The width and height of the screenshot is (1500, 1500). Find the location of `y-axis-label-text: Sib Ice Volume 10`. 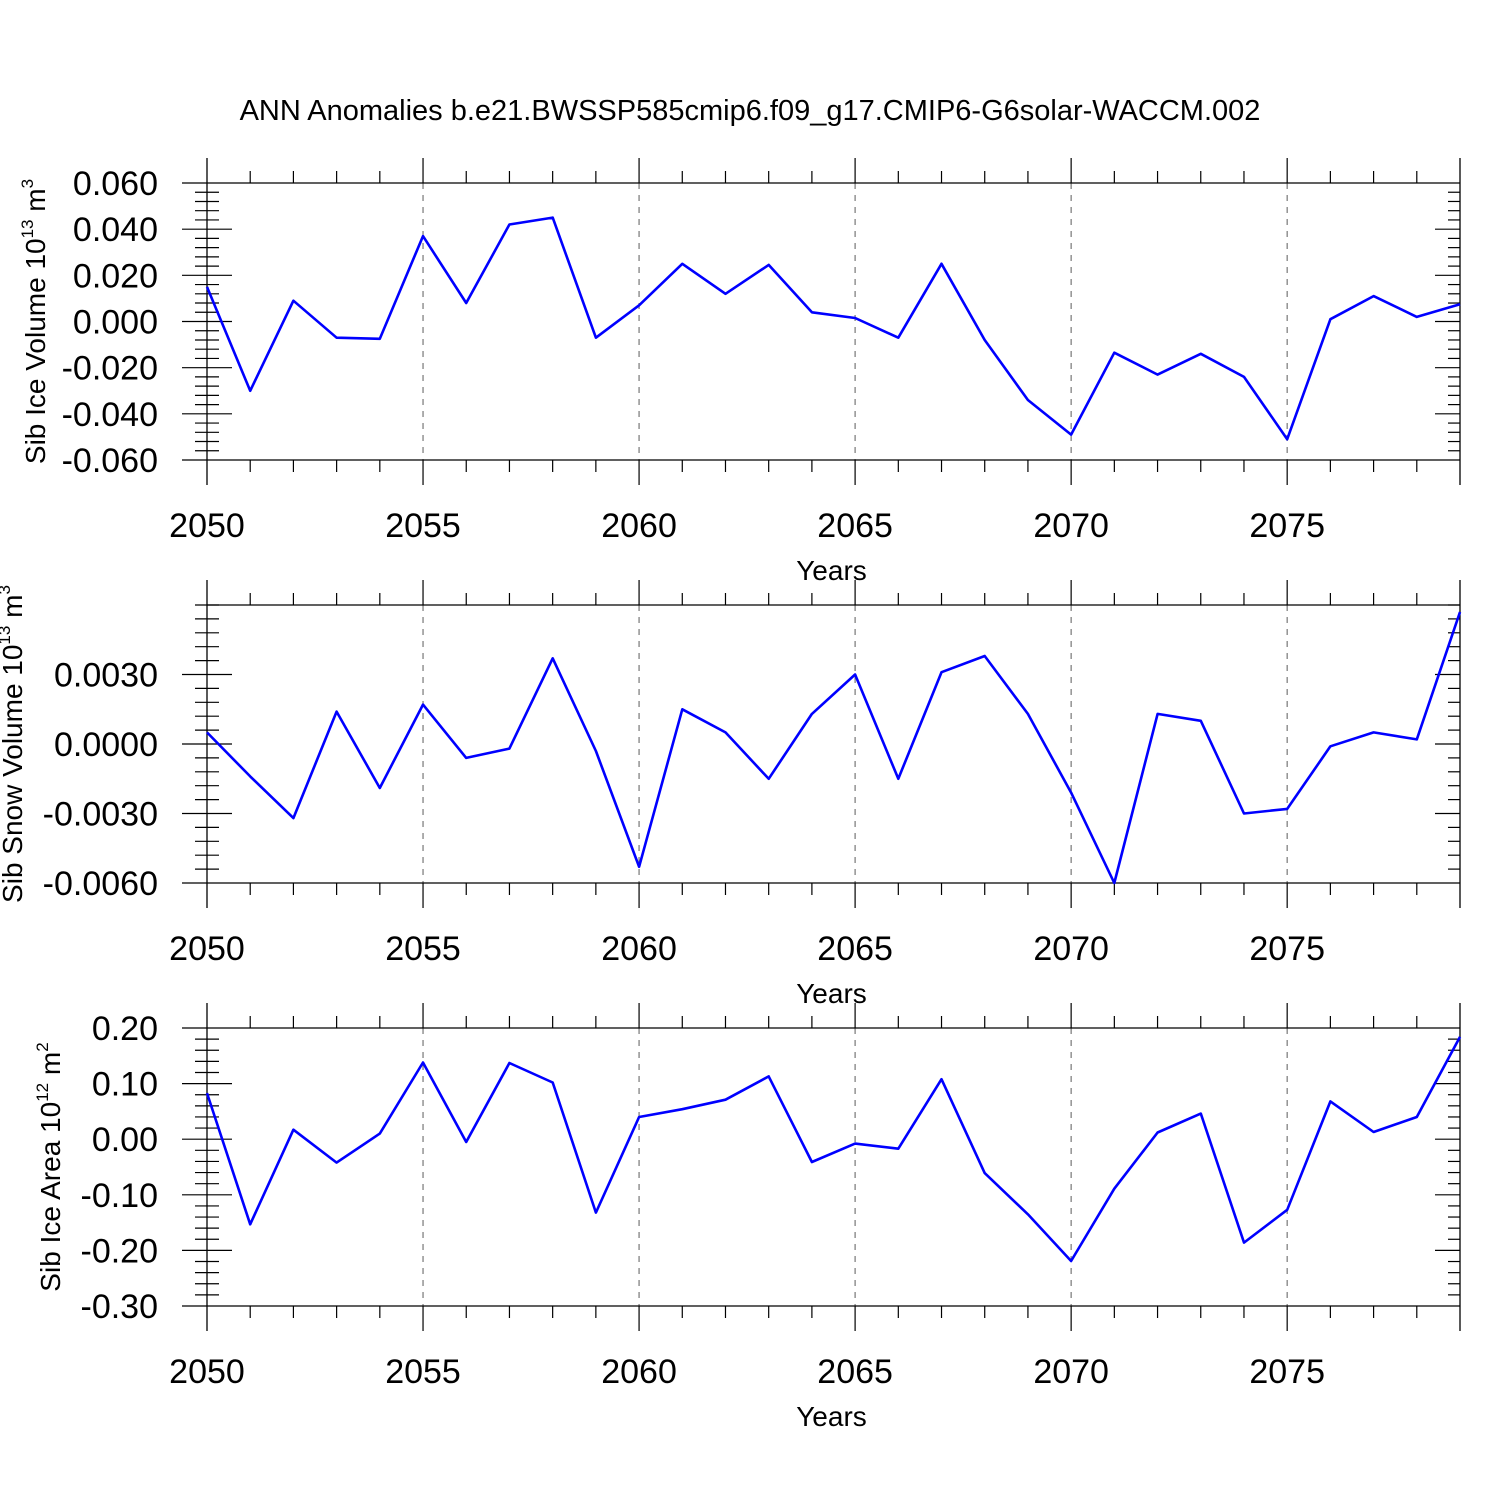

y-axis-label-text: Sib Ice Volume 10 is located at coordinates (35, 351).